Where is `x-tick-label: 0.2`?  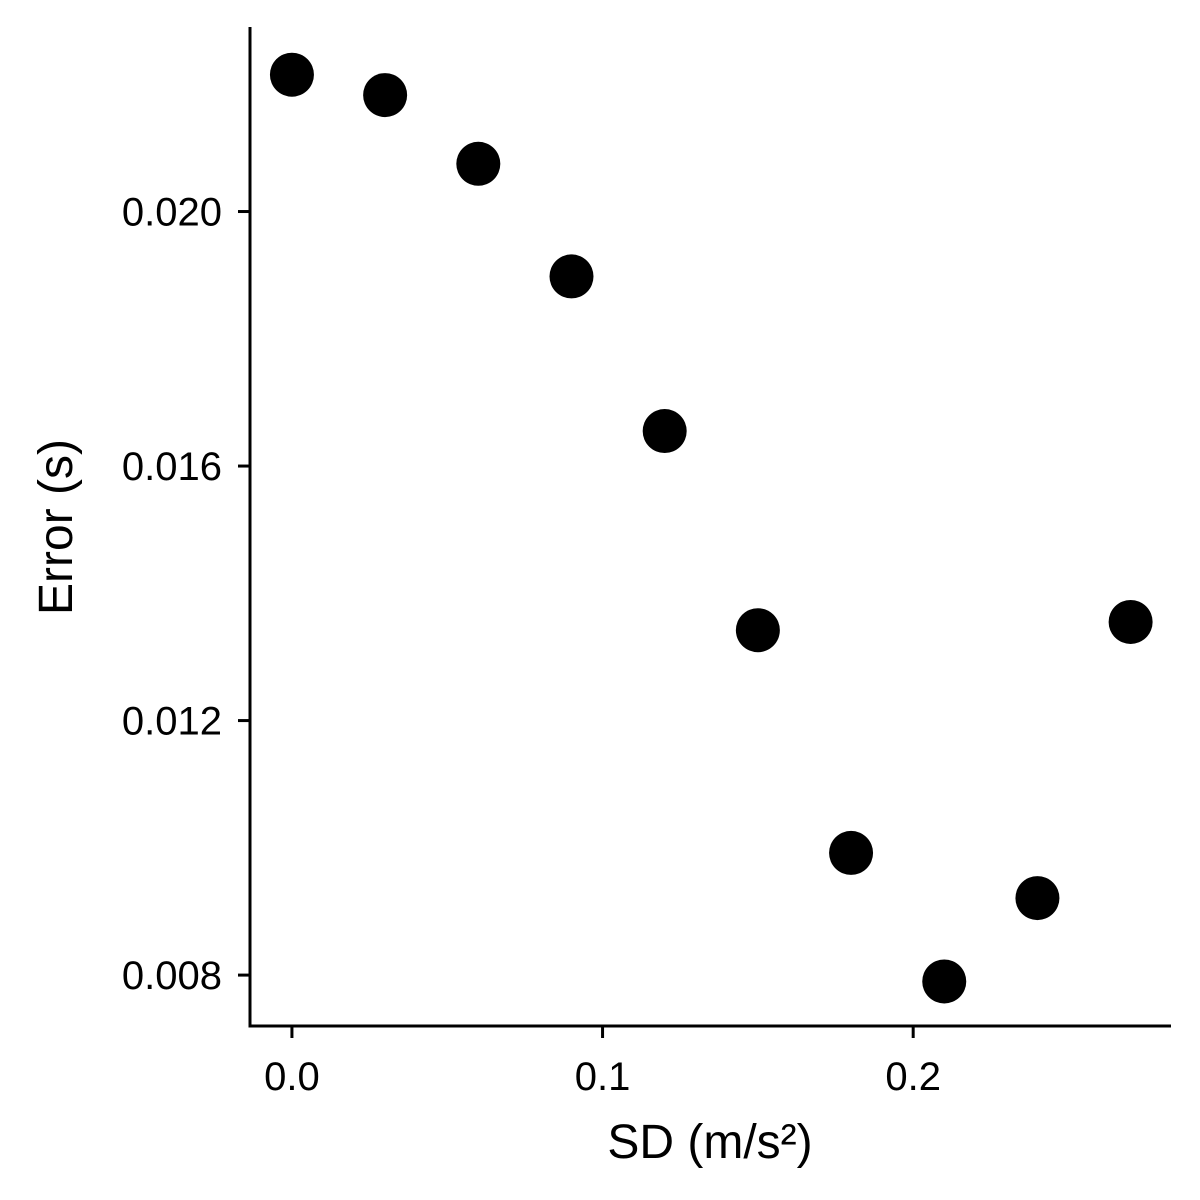
x-tick-label: 0.2 is located at coordinates (913, 1077).